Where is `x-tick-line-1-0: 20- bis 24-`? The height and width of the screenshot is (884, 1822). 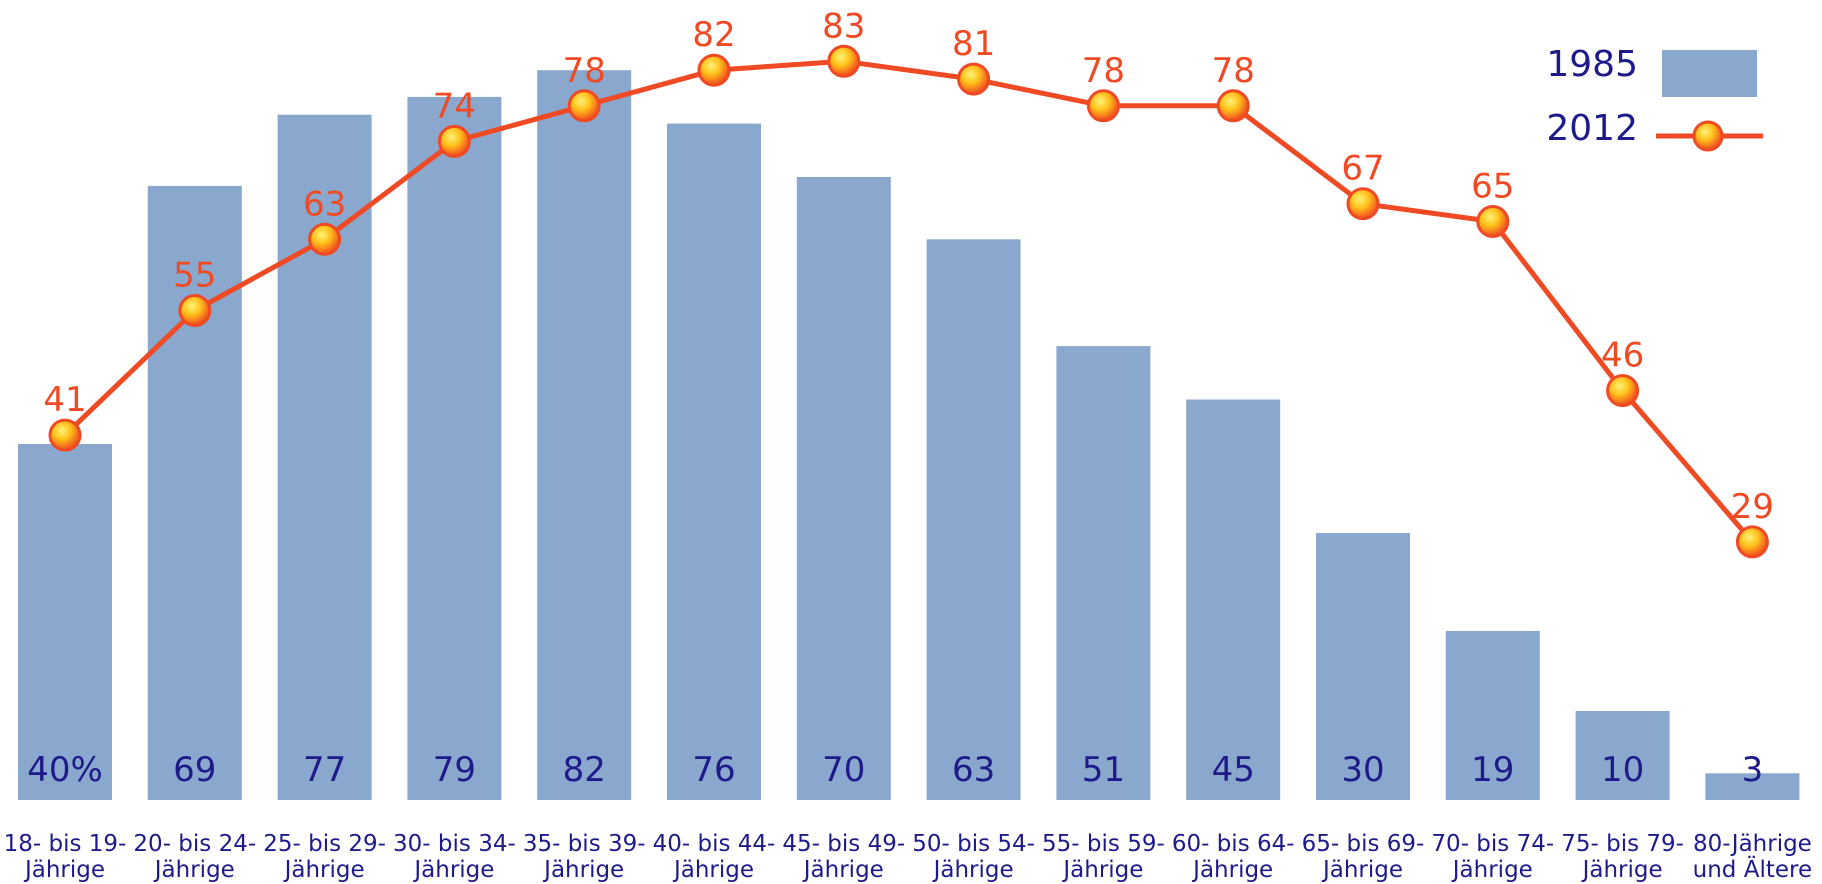 x-tick-line-1-0: 20- bis 24- is located at coordinates (194, 844).